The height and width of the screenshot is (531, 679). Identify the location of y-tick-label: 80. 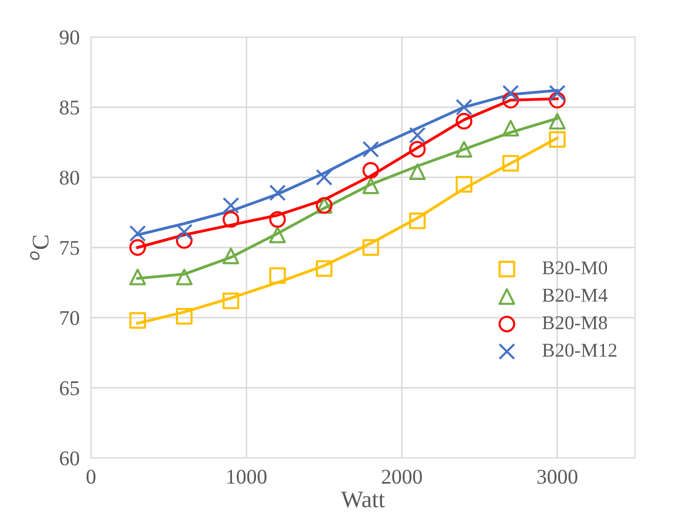
(70, 177).